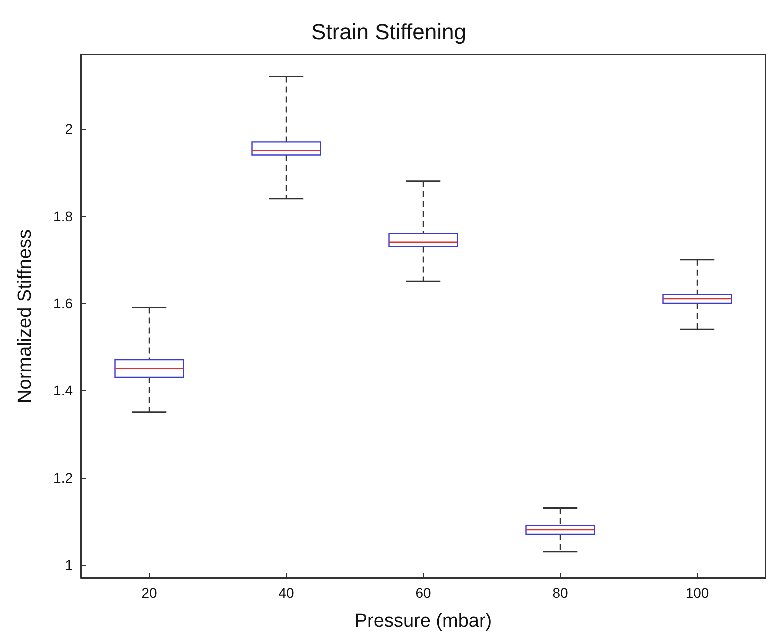  What do you see at coordinates (286, 593) in the screenshot?
I see `x-tick-label: 40` at bounding box center [286, 593].